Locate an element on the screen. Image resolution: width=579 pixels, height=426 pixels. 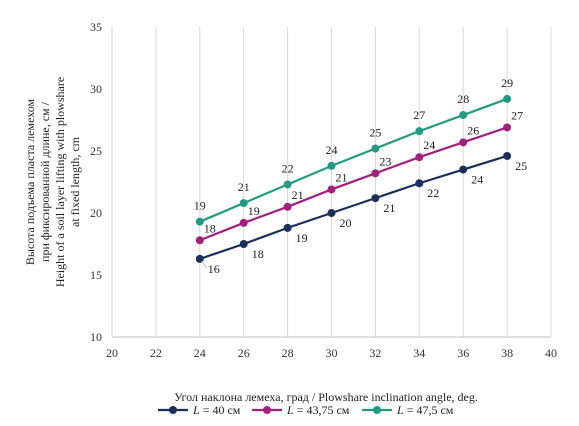
y-tick-label: 15 is located at coordinates (96, 275).